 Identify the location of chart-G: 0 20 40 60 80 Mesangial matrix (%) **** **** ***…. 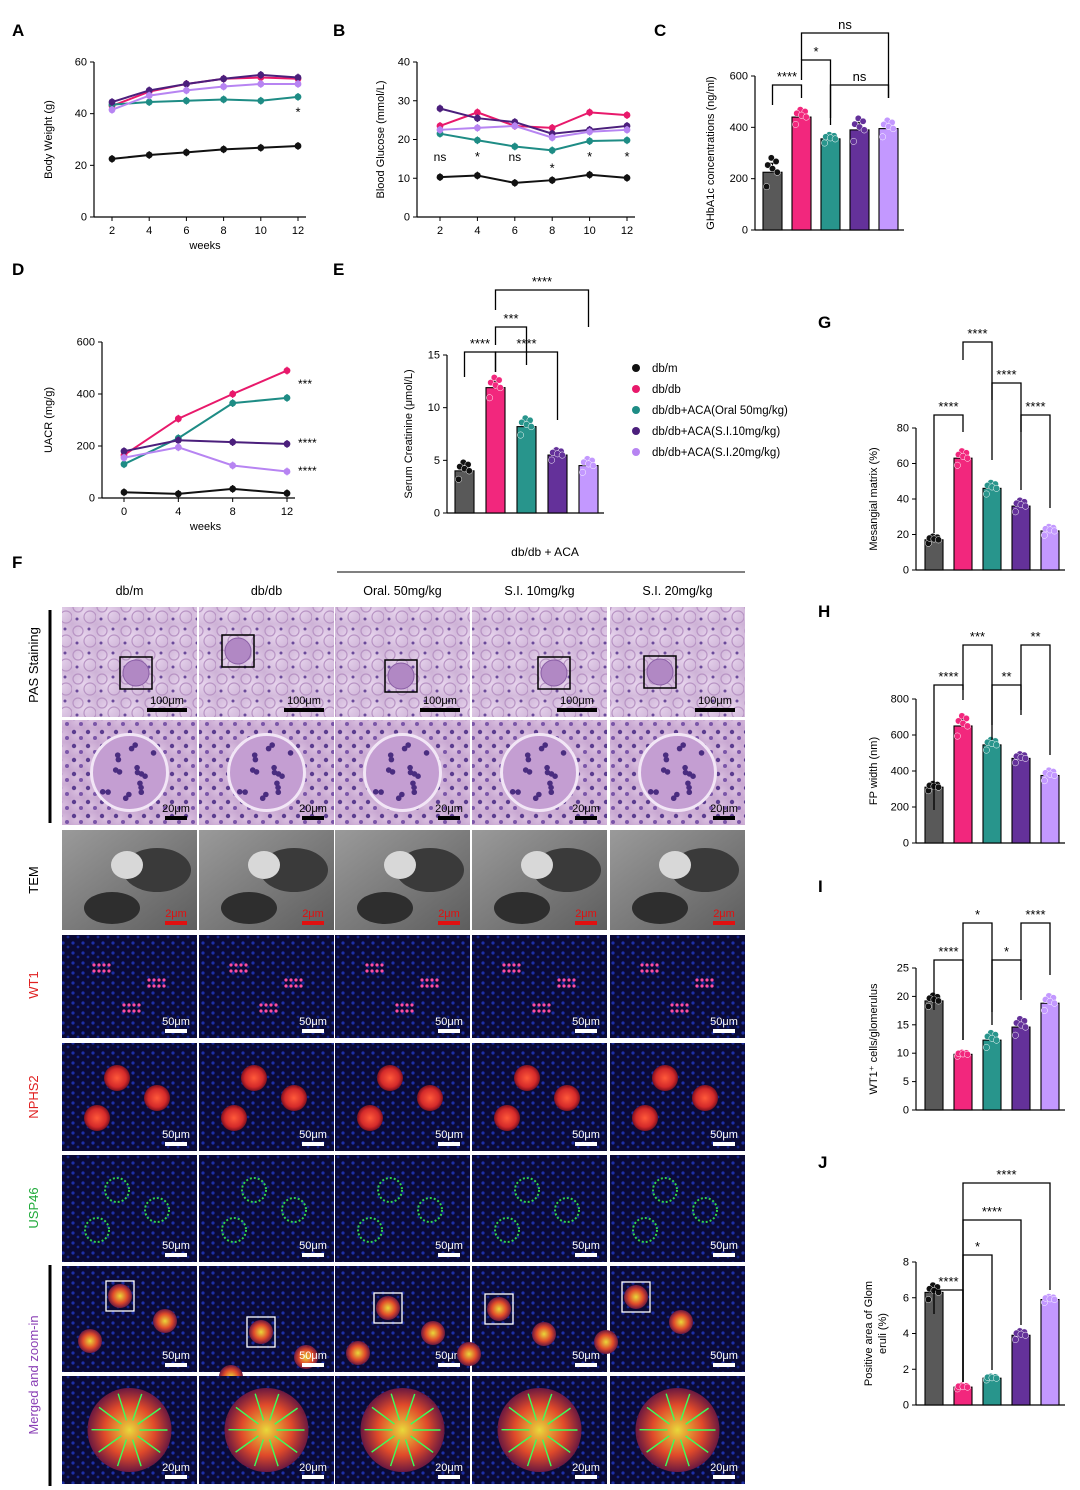
(966, 451).